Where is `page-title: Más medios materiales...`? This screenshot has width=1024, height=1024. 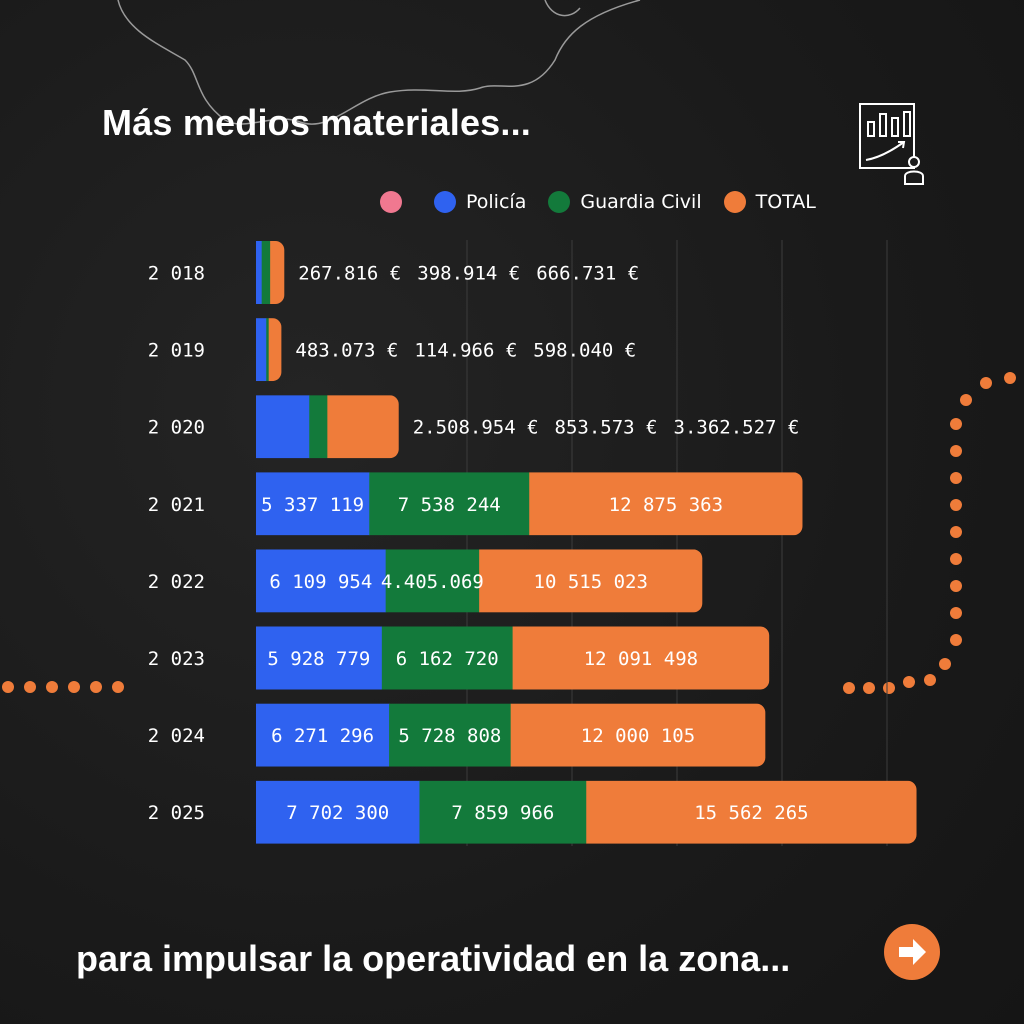
page-title: Más medios materiales... is located at coordinates (316, 122).